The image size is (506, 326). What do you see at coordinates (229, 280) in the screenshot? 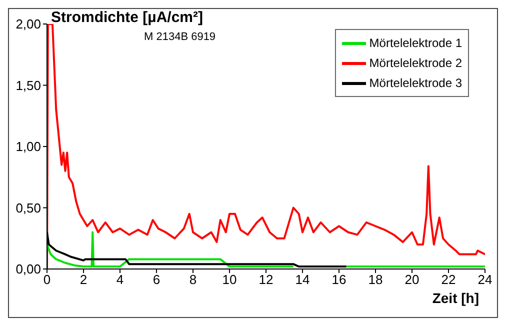
I see `x-tick-label: 10` at bounding box center [229, 280].